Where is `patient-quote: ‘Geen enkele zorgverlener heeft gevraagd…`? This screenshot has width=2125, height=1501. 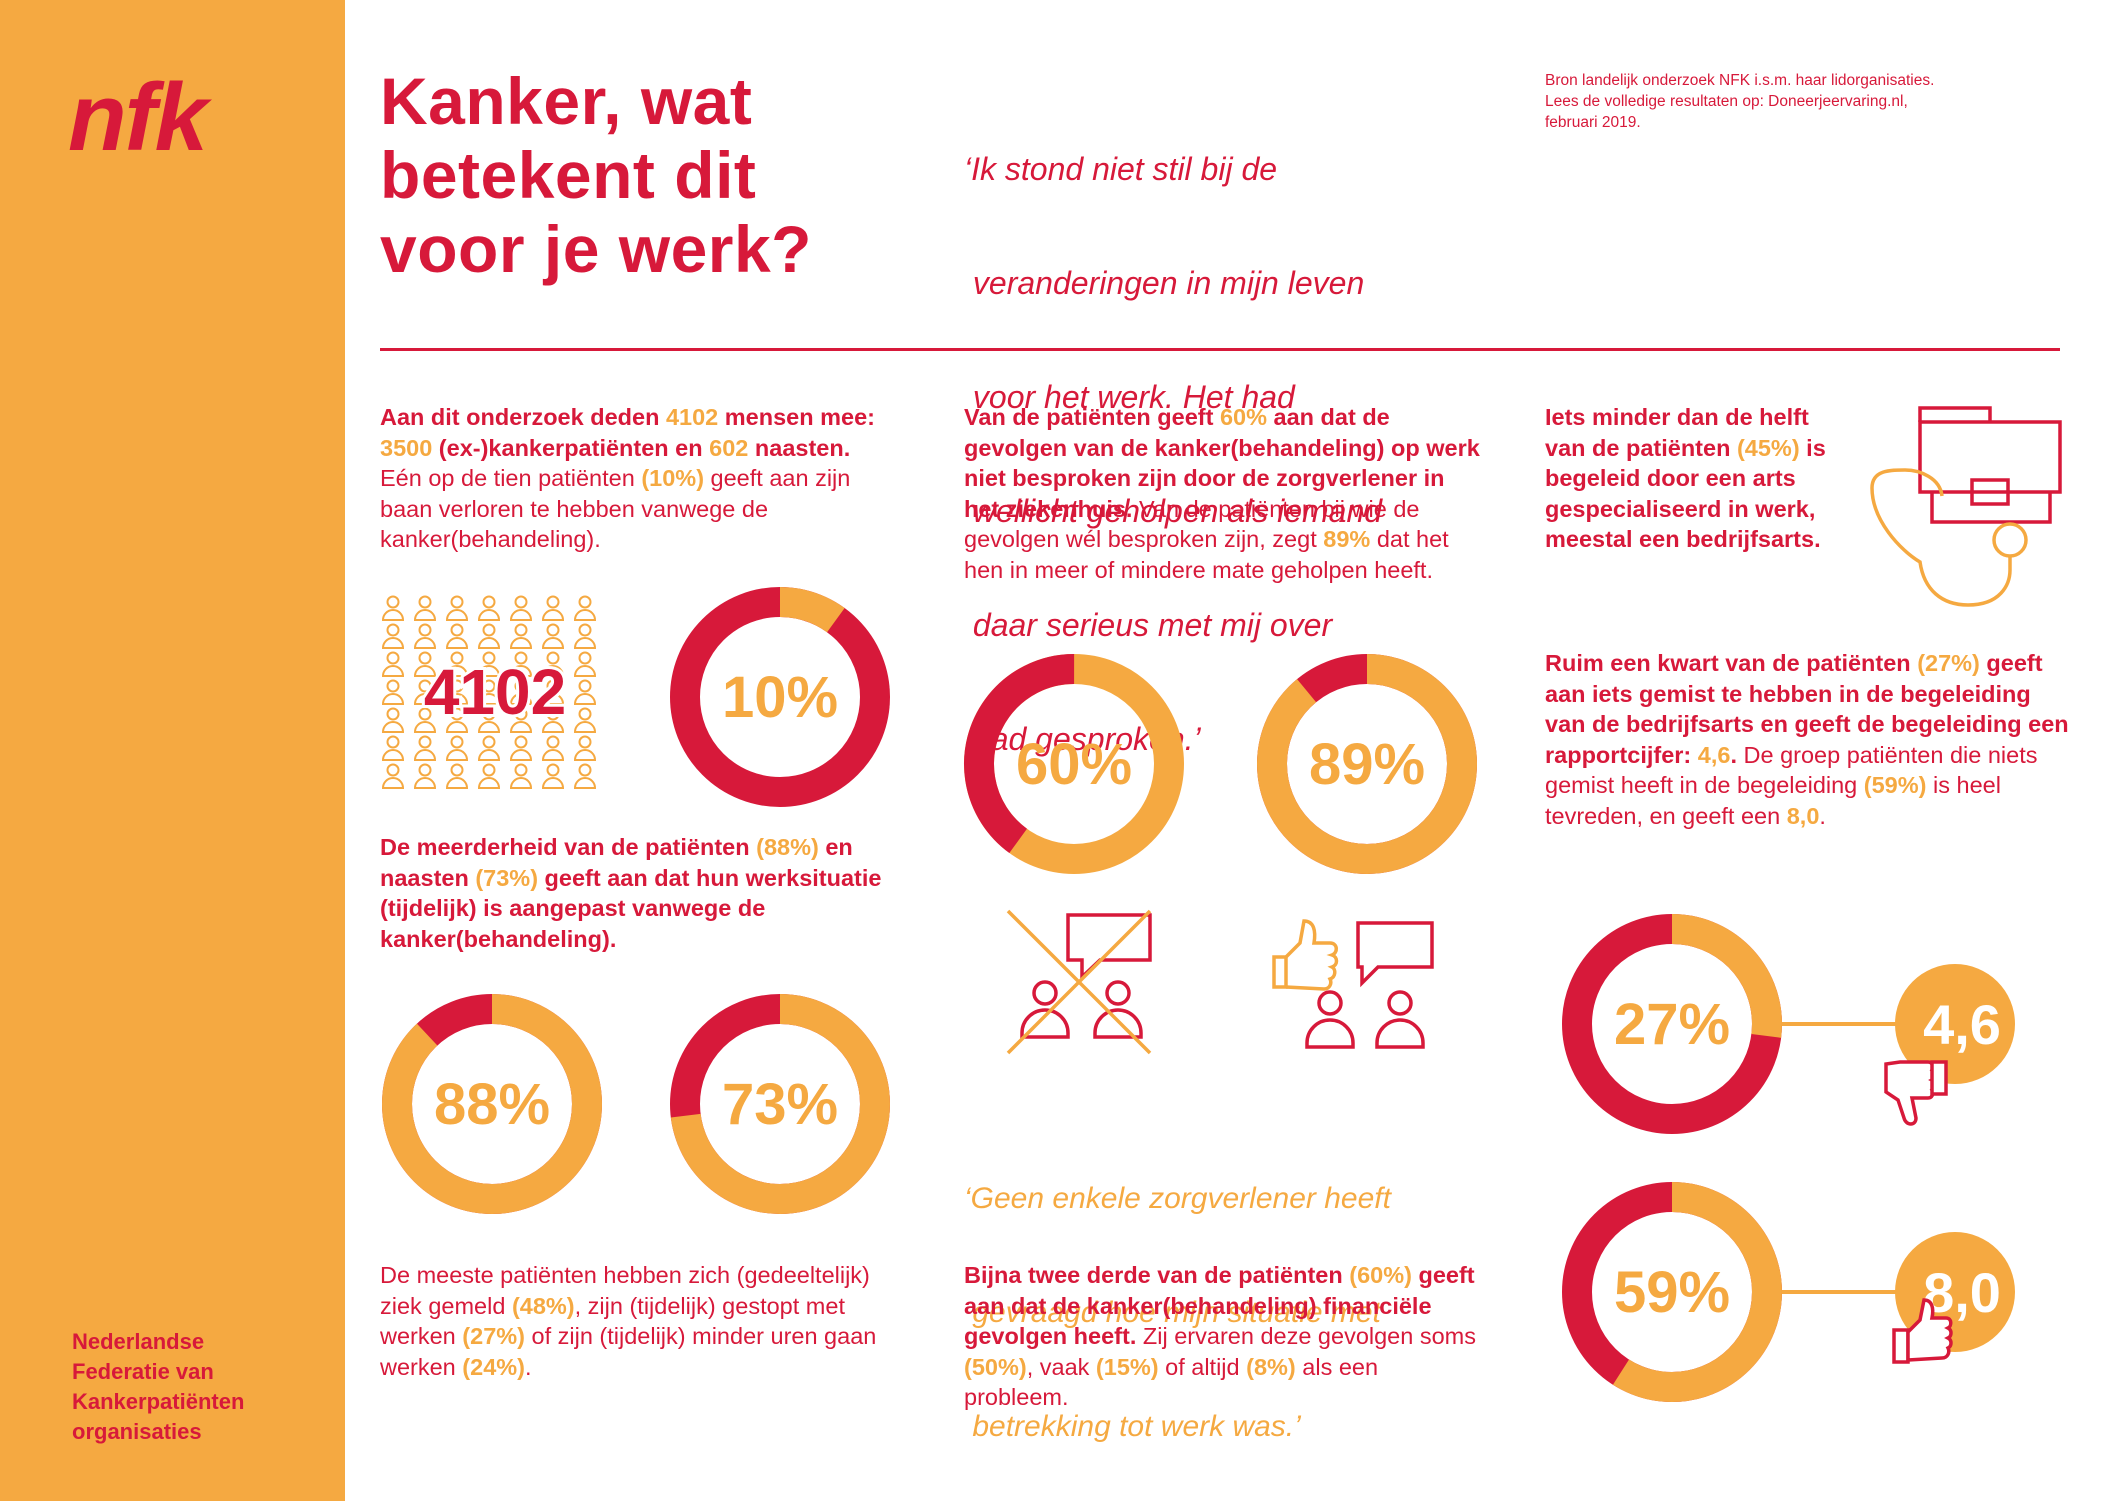
patient-quote: ‘Geen enkele zorgverlener heeft gevraagd… is located at coordinates (1224, 1294).